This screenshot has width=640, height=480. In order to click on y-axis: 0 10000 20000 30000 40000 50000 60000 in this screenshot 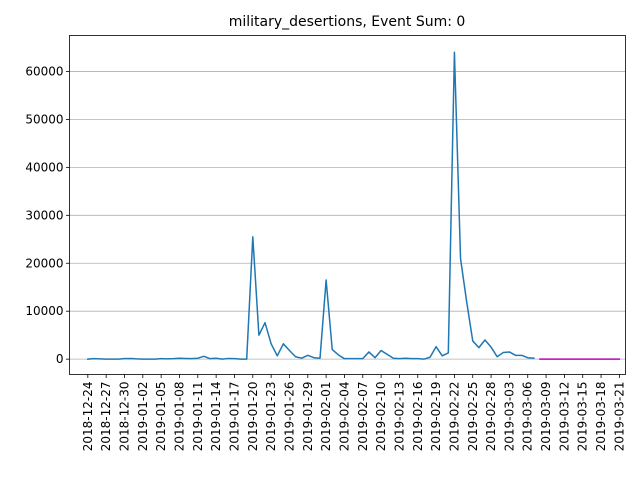, I will do `click(47, 215)`.